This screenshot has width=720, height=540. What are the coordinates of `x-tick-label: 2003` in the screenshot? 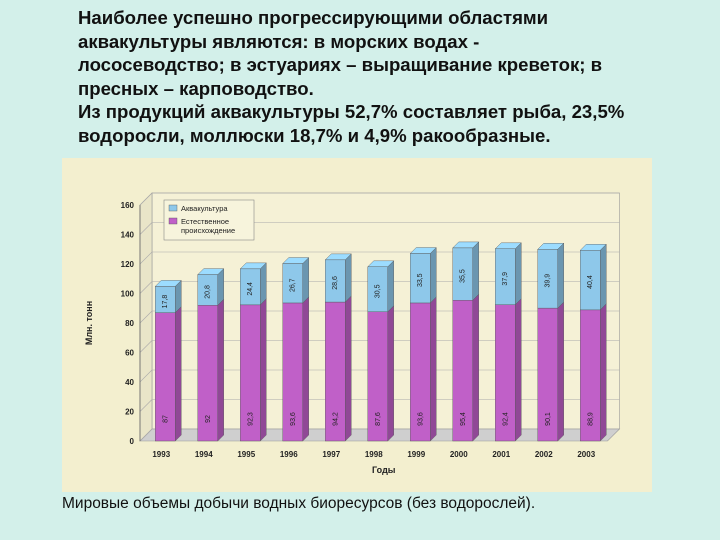 It's located at (586, 454).